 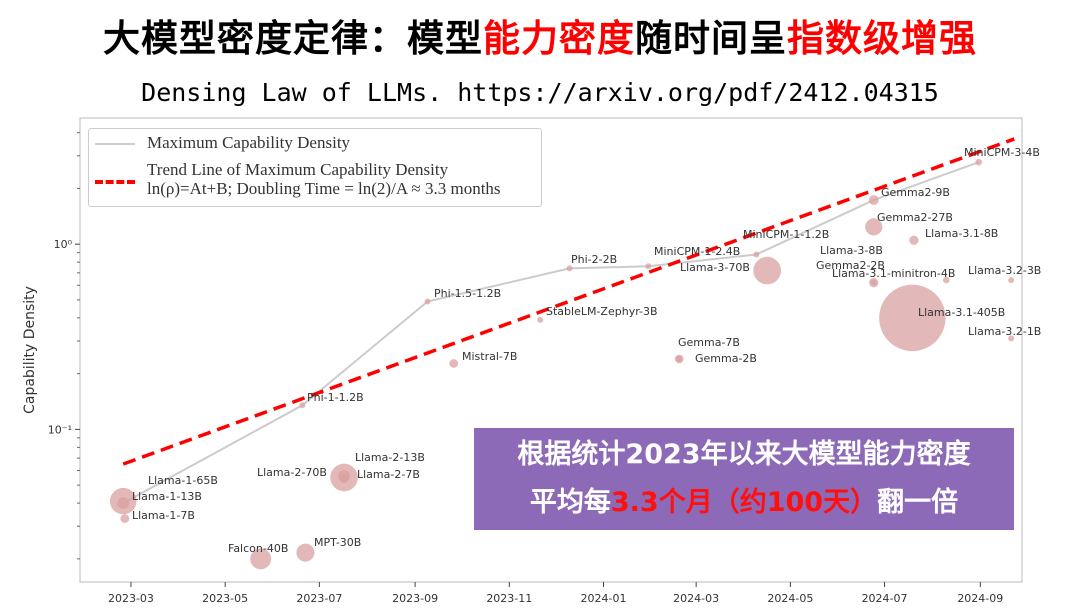 I want to click on model-label: Llama-3.1-minitron-4B, so click(x=893, y=273).